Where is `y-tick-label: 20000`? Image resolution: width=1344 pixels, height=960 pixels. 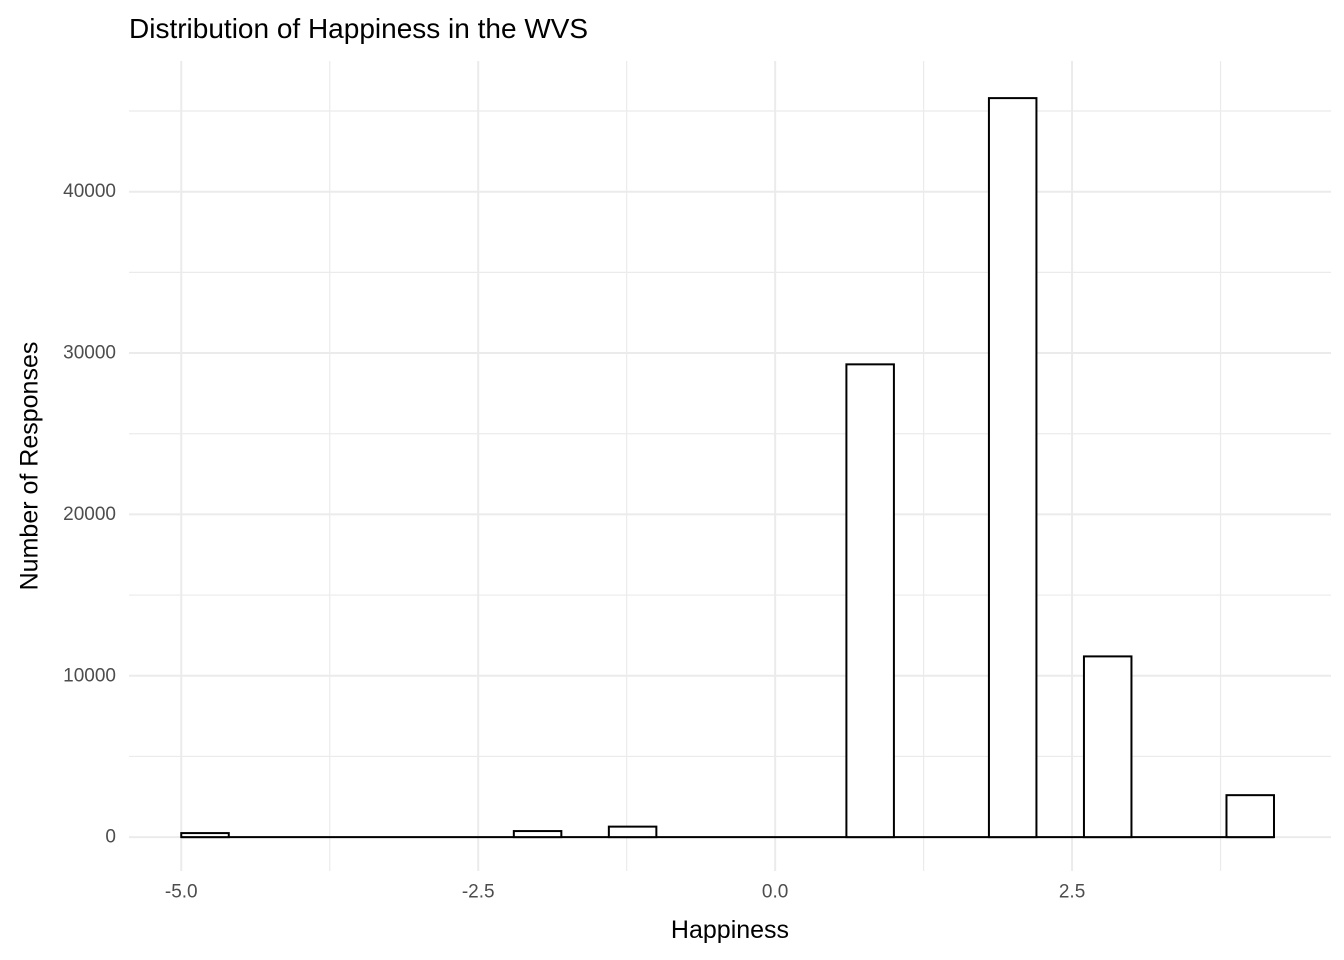 y-tick-label: 20000 is located at coordinates (89, 514).